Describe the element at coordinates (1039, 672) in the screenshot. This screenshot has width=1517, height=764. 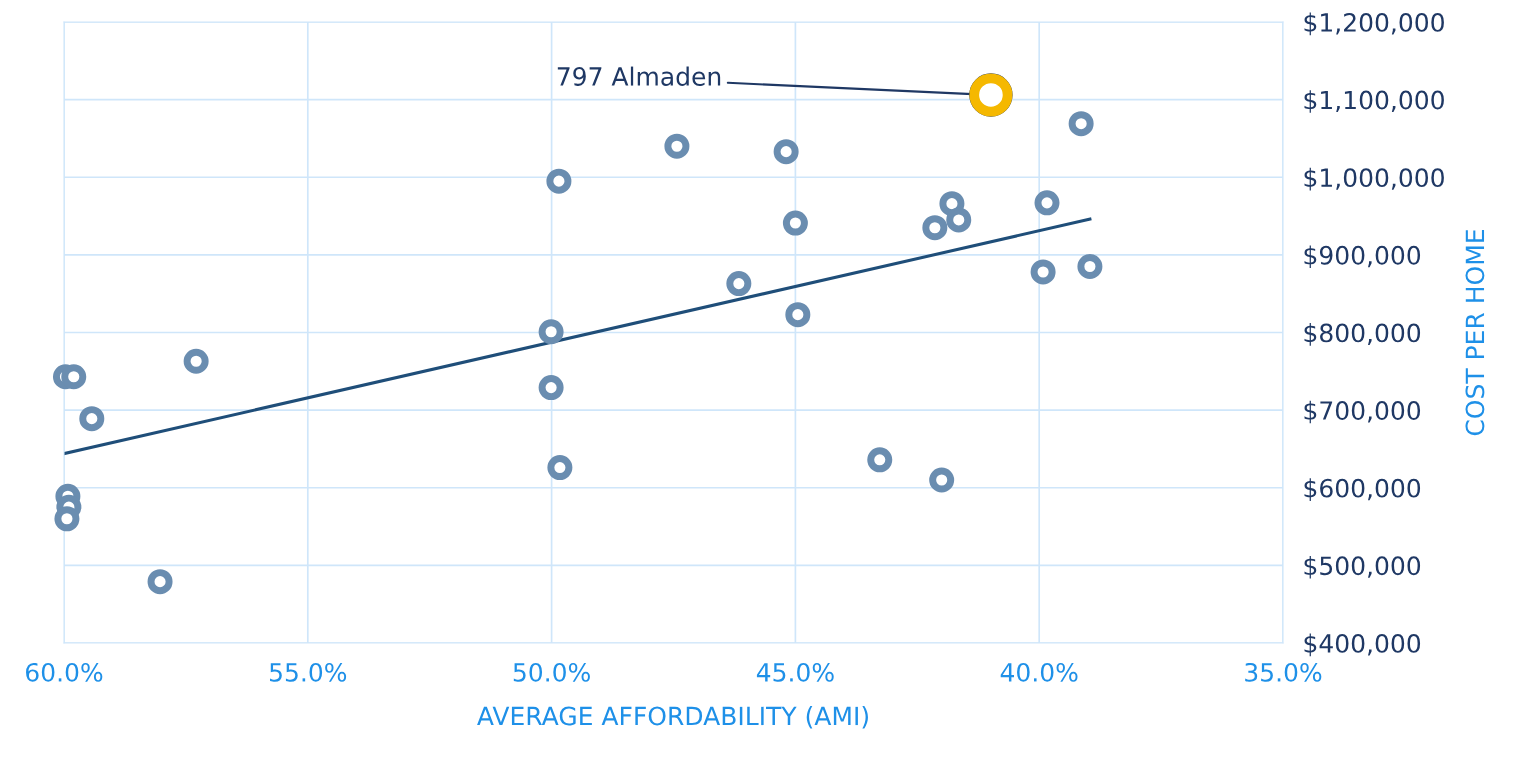
I see `x-tick-label: 40.0%` at that location.